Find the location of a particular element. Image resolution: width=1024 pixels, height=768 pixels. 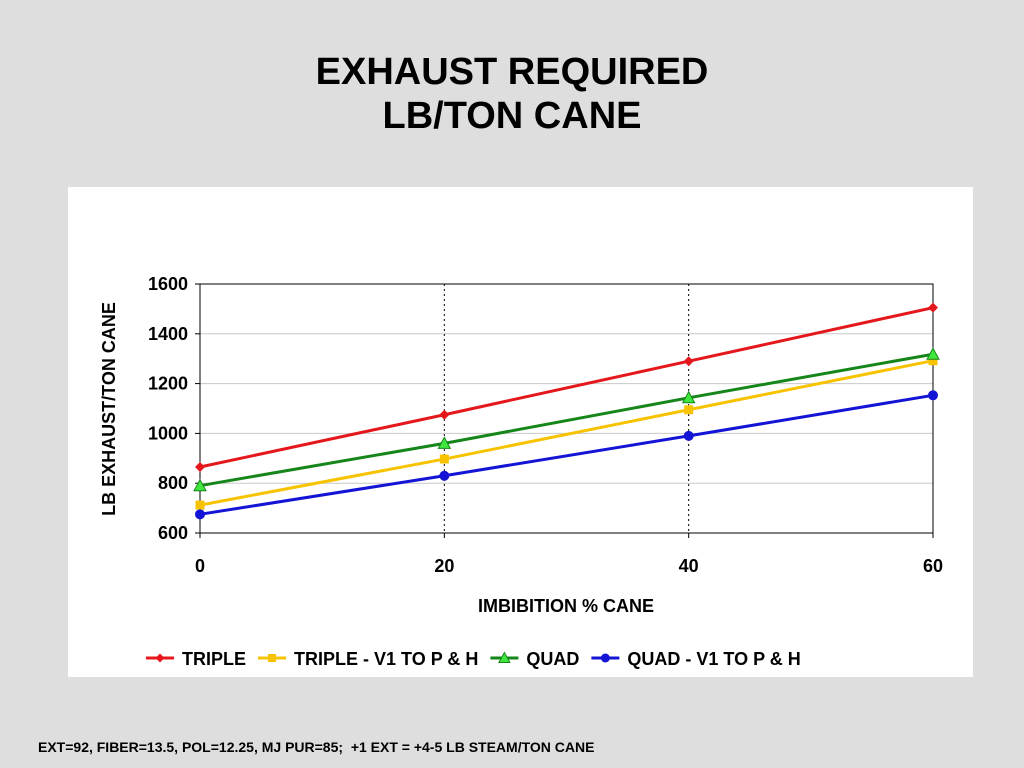

x-tick-label: 40 is located at coordinates (689, 566).